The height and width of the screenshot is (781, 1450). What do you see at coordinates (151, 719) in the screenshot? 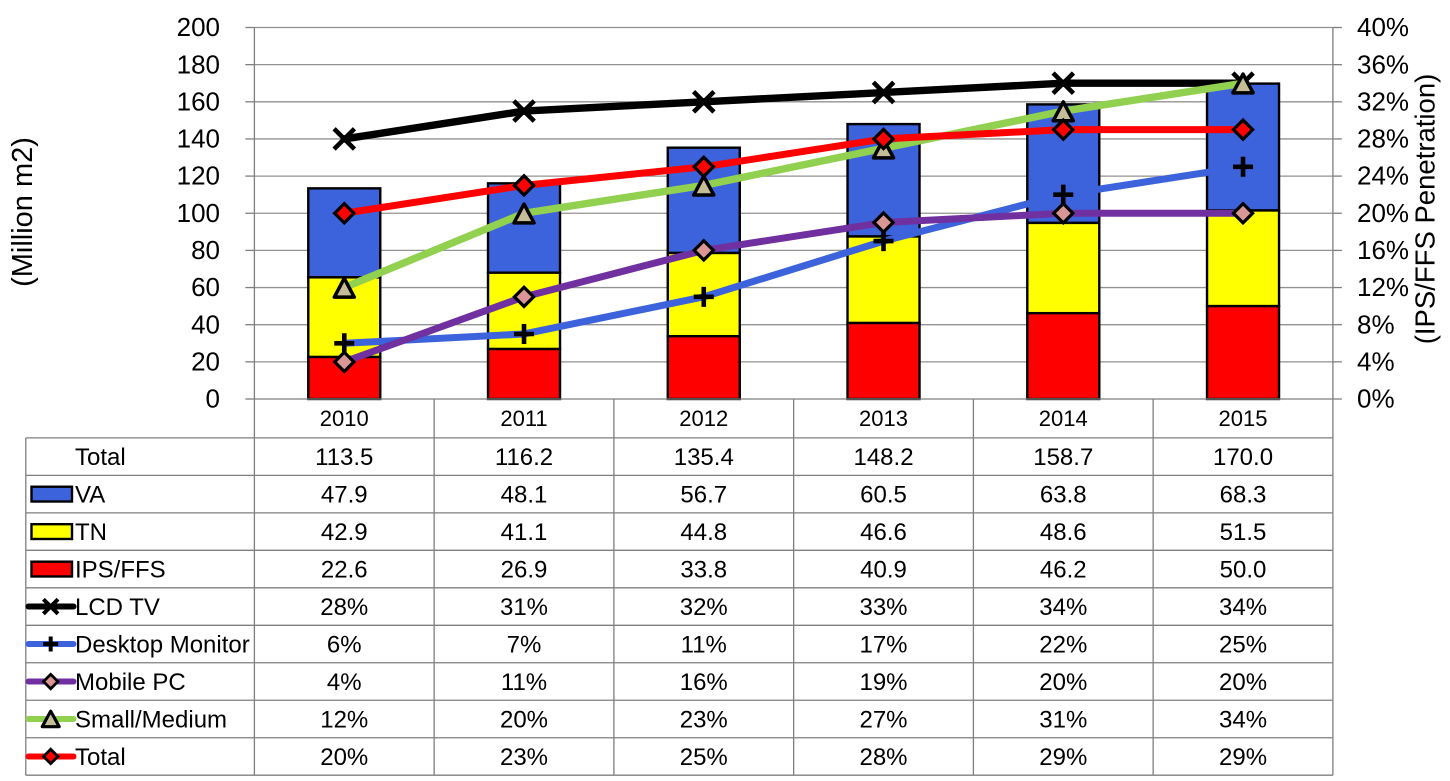
I see `svg-text: Small/Medium` at bounding box center [151, 719].